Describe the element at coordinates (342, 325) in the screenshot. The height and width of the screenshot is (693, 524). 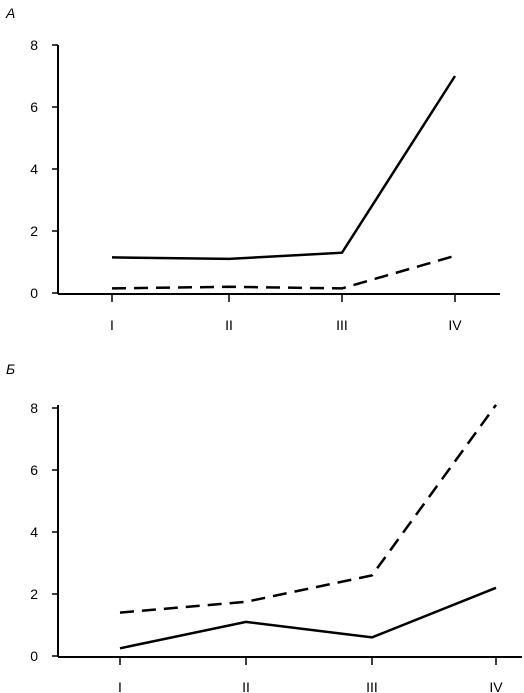
I see `x-tick-label-a-III: III` at that location.